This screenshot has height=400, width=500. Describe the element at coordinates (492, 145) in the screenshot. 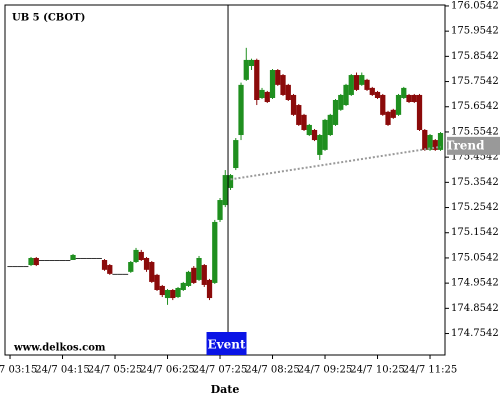

I see `price-marker` at that location.